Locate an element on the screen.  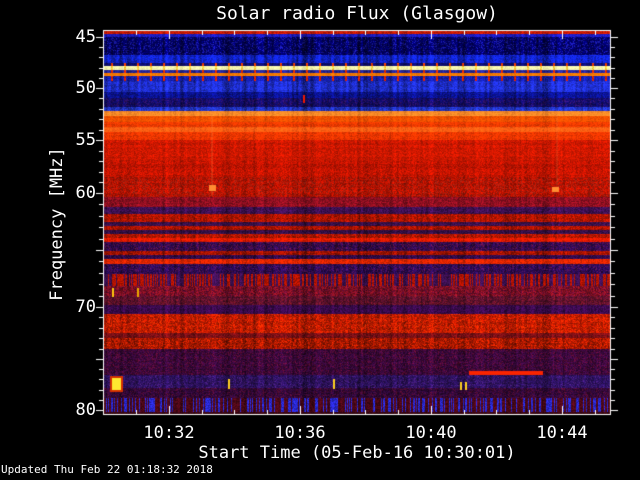
updated-timestamp: Updated Thu Feb 22 01:18:32 2018 is located at coordinates (107, 469).